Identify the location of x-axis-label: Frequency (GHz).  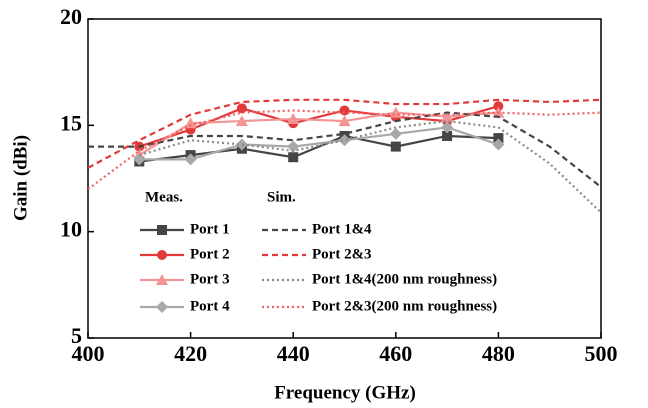
(345, 392).